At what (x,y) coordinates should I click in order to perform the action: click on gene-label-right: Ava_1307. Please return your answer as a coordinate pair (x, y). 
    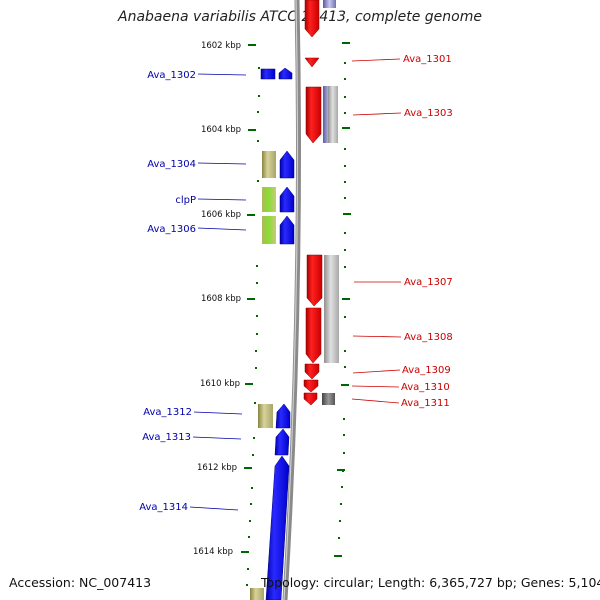
    Looking at the image, I should click on (428, 282).